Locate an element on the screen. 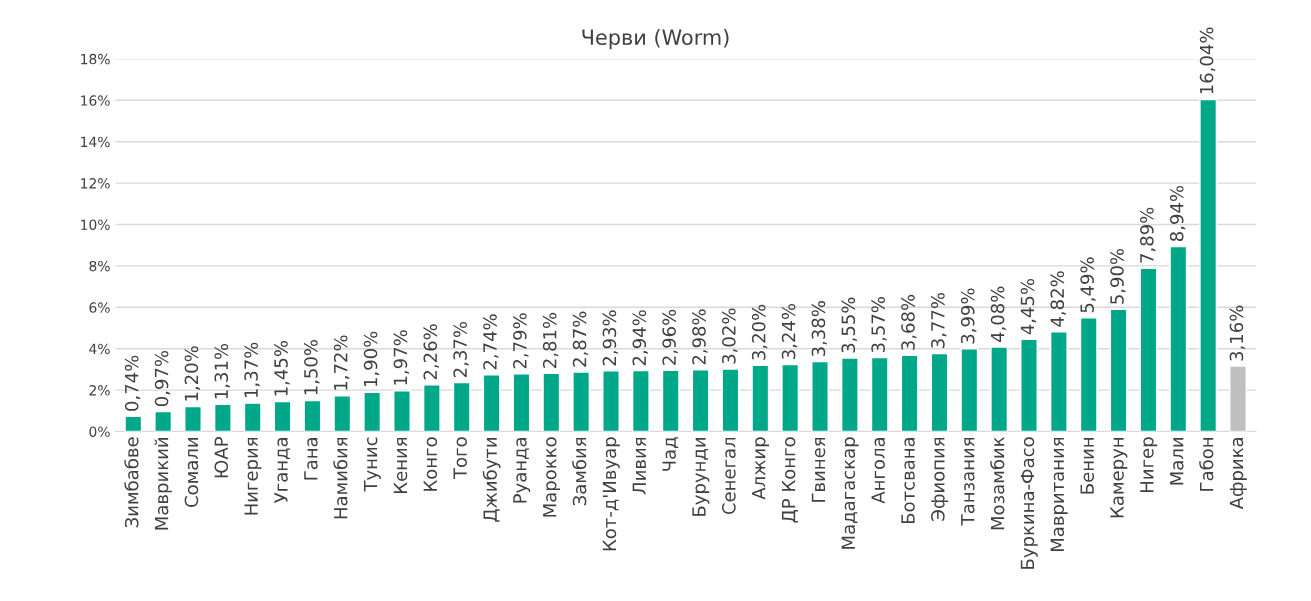  data-label: 1,31% is located at coordinates (222, 371).